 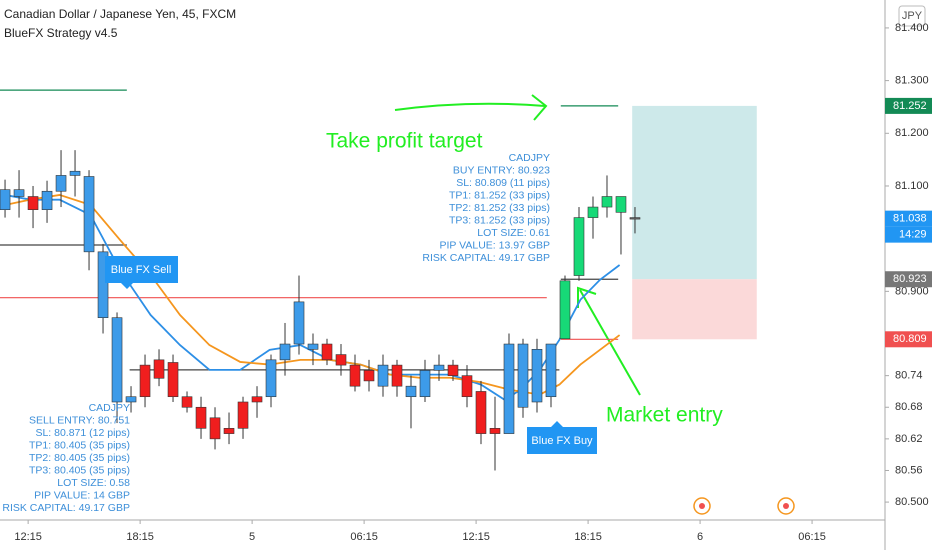 What do you see at coordinates (486, 258) in the screenshot?
I see `buy-info-line: RISK CAPITAL: 49.17 GBP` at bounding box center [486, 258].